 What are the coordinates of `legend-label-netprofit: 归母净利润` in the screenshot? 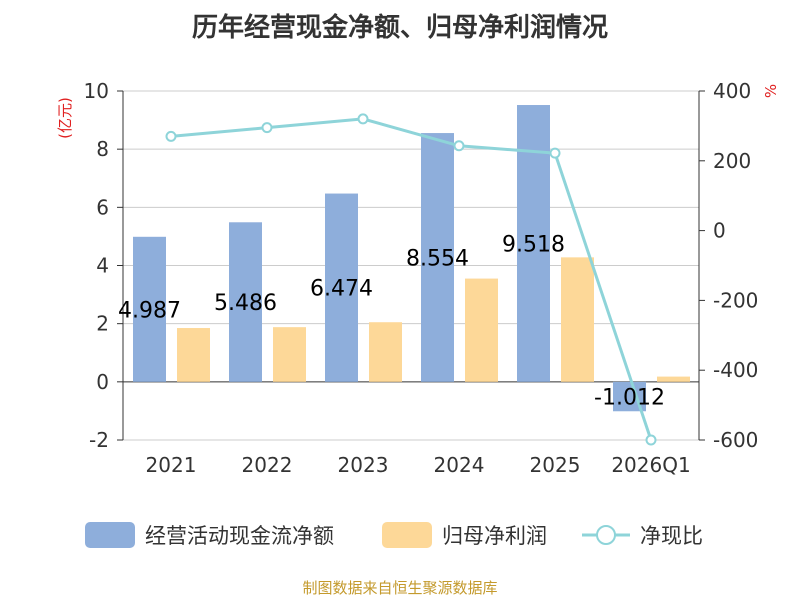 It's located at (494, 536).